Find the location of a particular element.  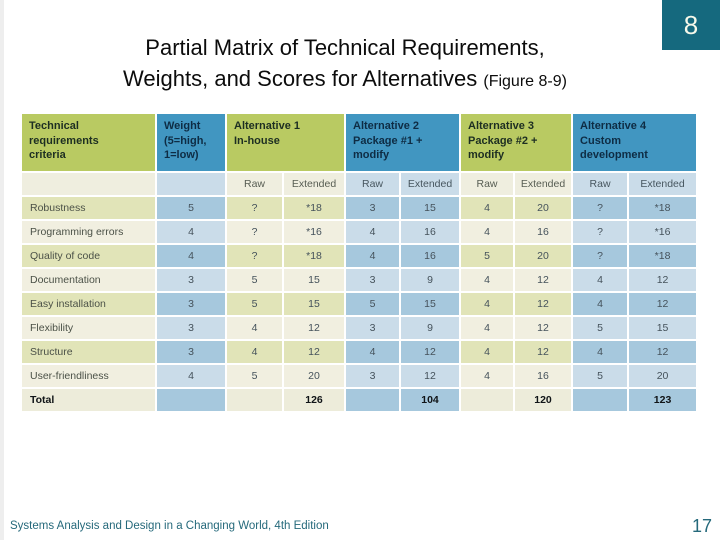

table-row: Programming errors 4? *16 4 16 4 16? *16 is located at coordinates (359, 232).